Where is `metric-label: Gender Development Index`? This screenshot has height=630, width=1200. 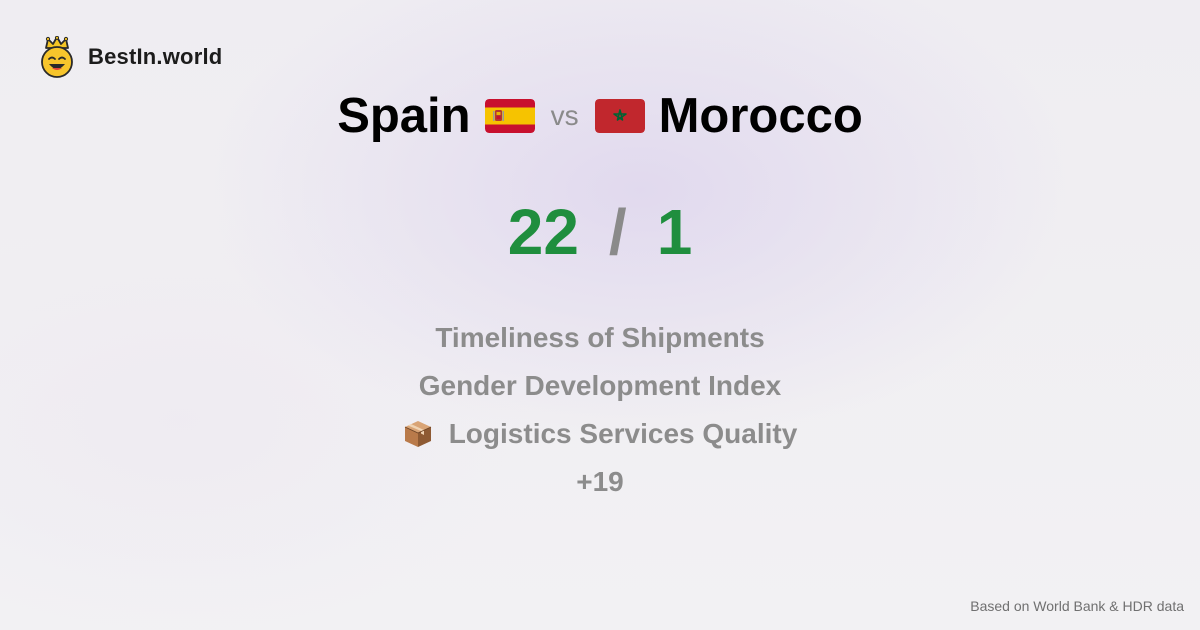
metric-label: Gender Development Index is located at coordinates (600, 385).